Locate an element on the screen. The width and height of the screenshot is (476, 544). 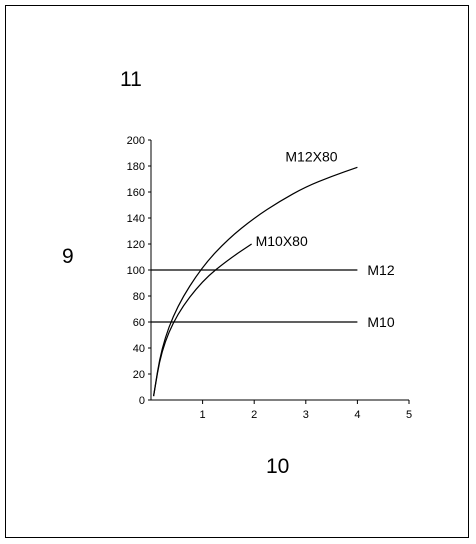
y-tick-label: 120 is located at coordinates (136, 245).